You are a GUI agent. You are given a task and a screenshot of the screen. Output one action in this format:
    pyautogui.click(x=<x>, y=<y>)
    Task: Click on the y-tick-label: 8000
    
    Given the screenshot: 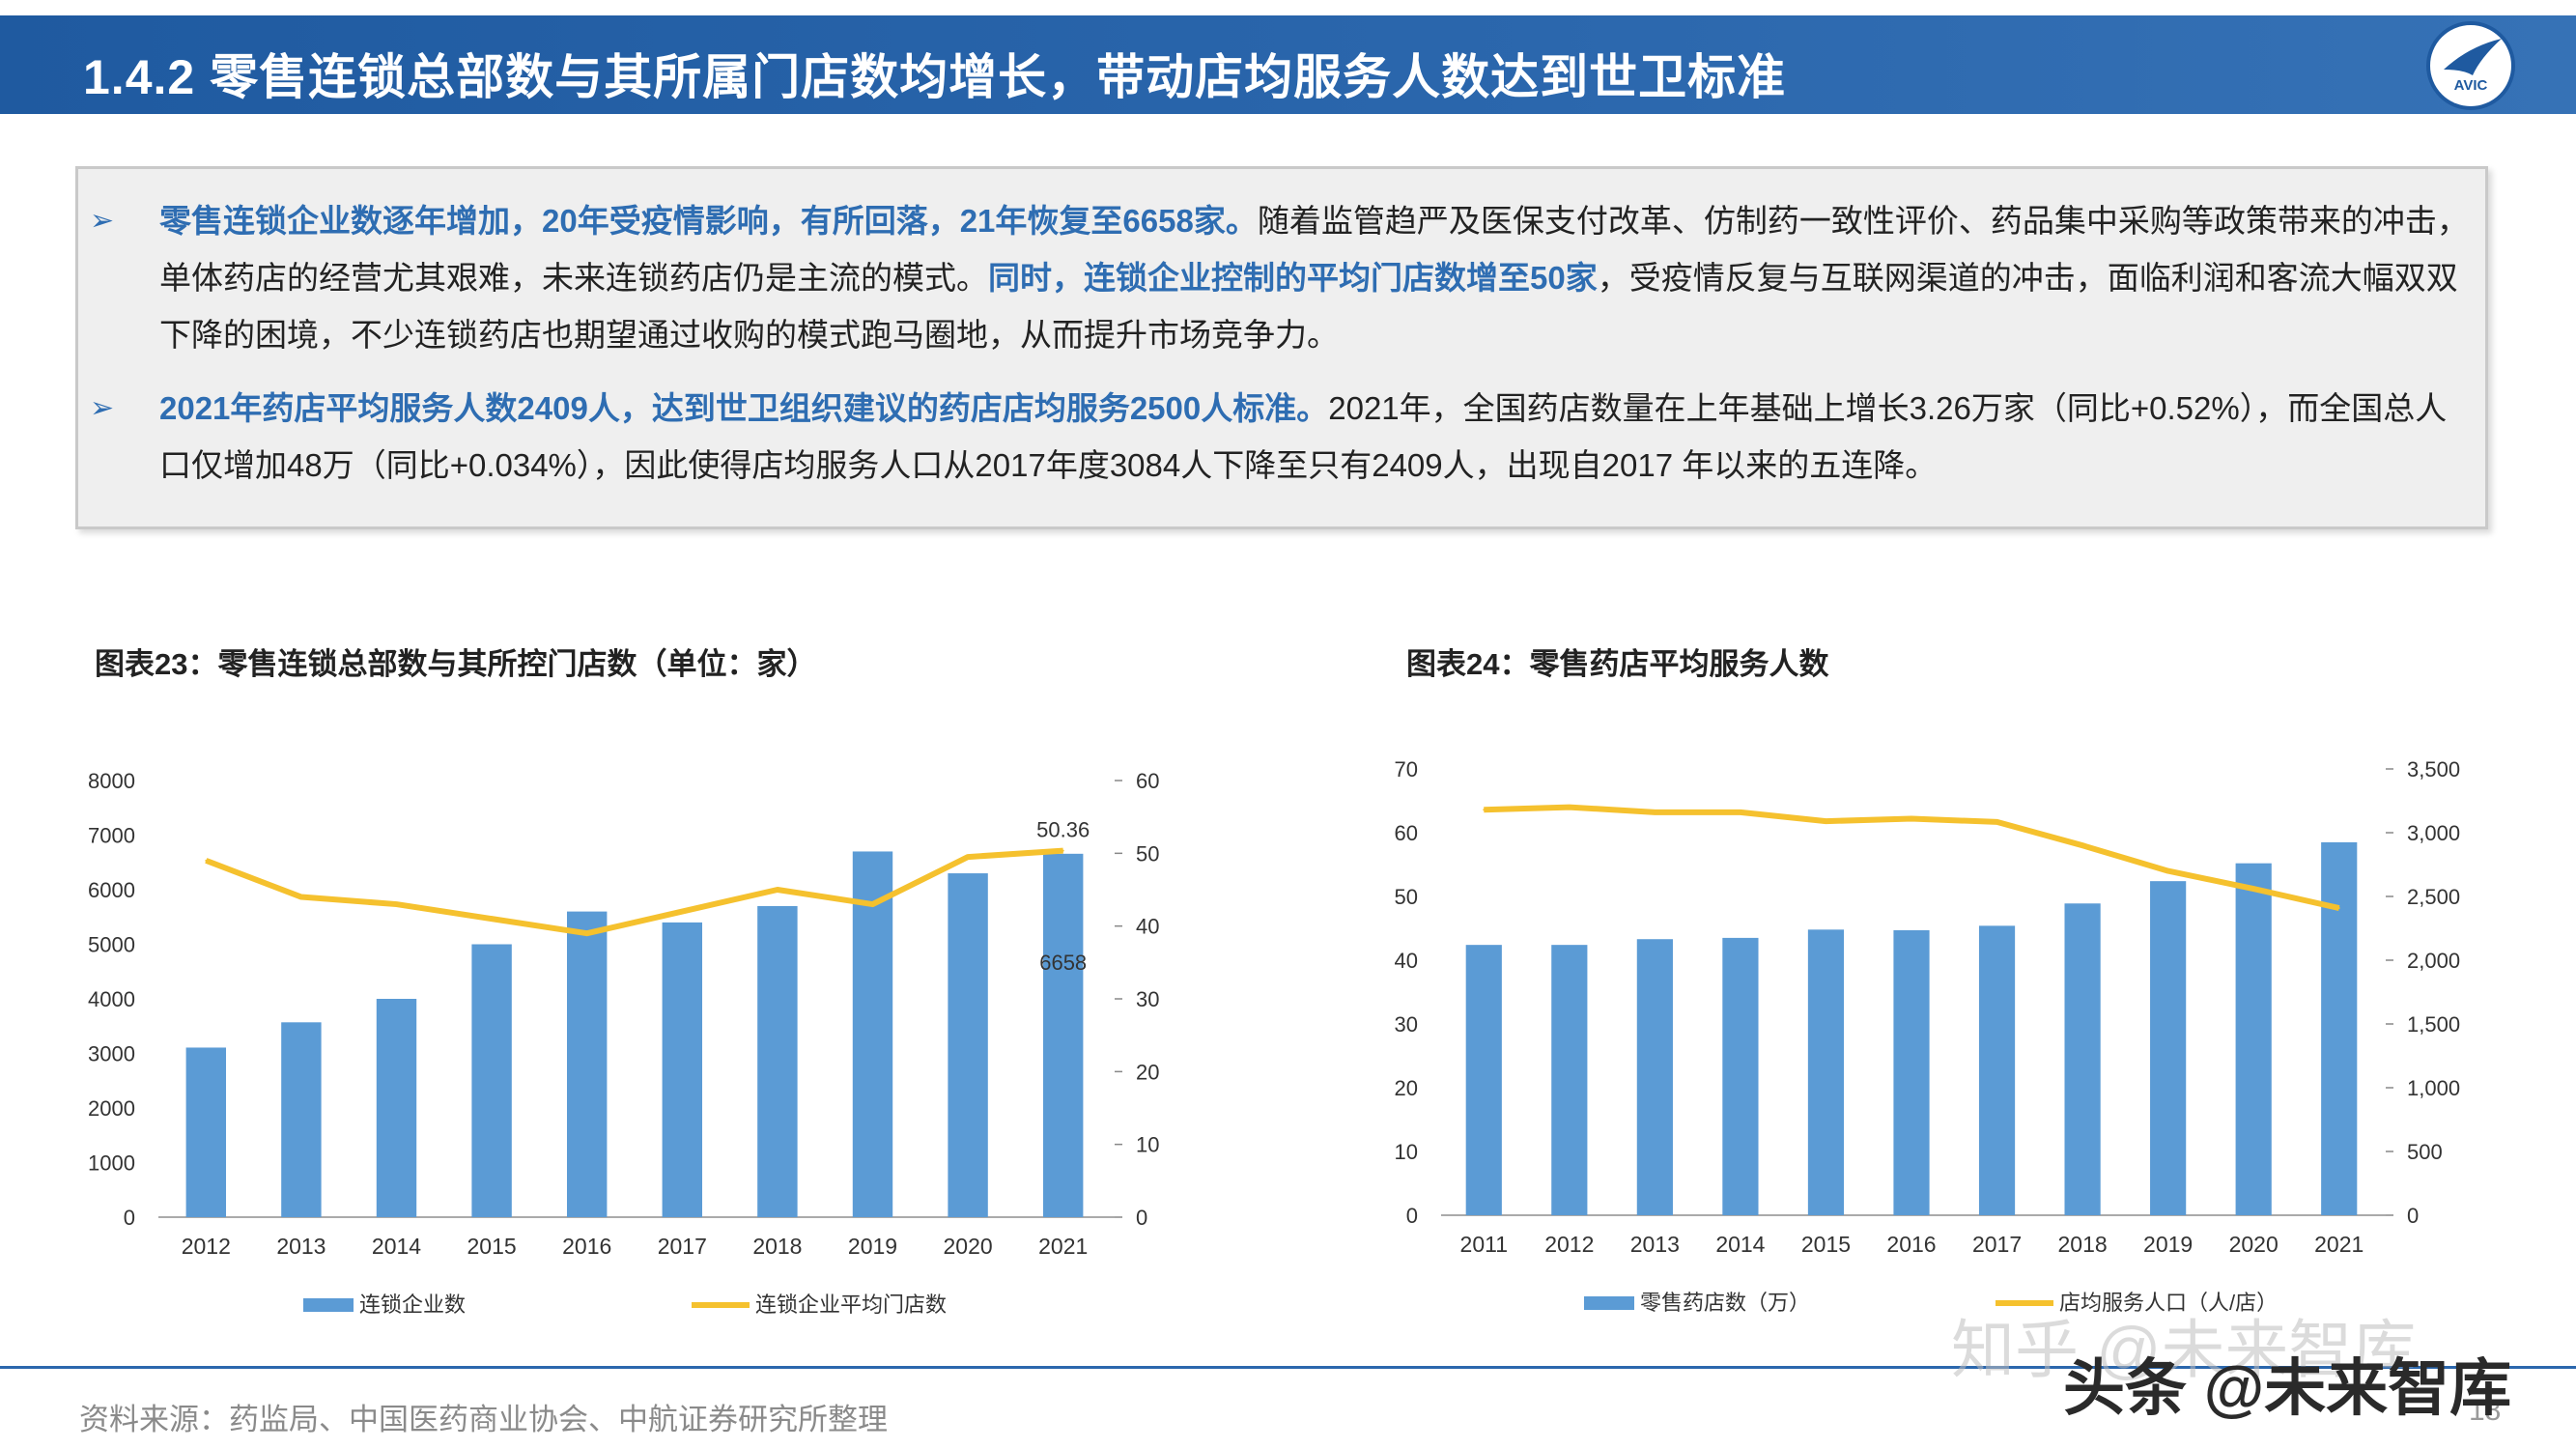 What is the action you would take?
    pyautogui.click(x=111, y=781)
    